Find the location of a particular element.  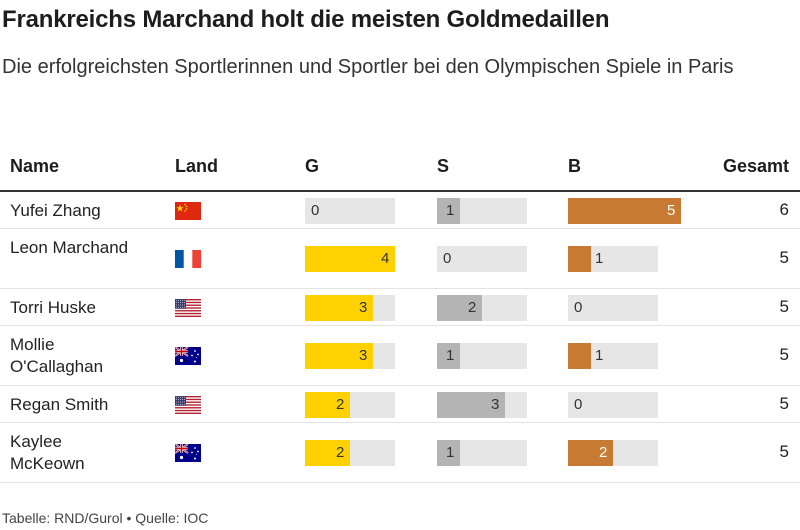

column-header-gold: G is located at coordinates (312, 166).